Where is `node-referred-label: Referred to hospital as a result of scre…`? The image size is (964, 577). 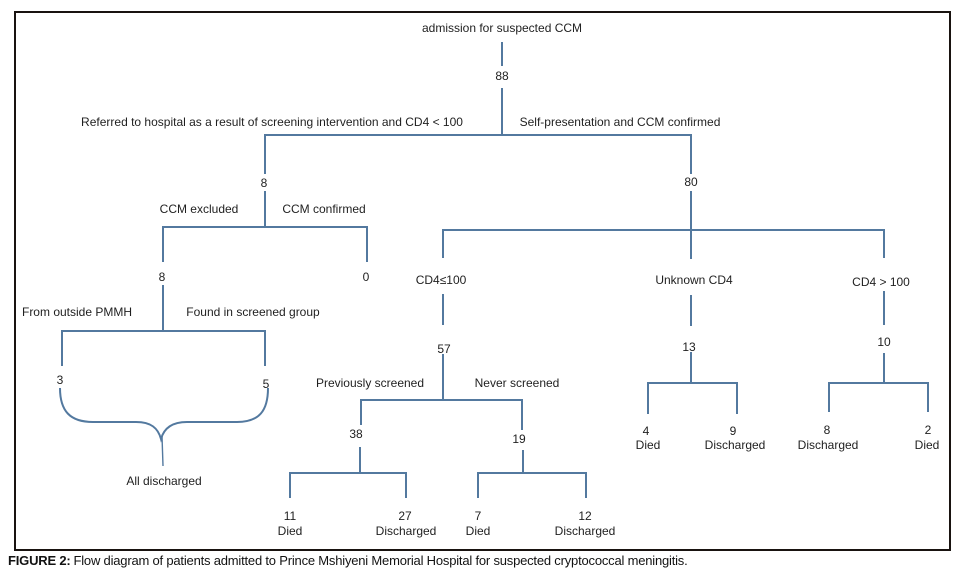
node-referred-label: Referred to hospital as a result of scre… is located at coordinates (272, 122).